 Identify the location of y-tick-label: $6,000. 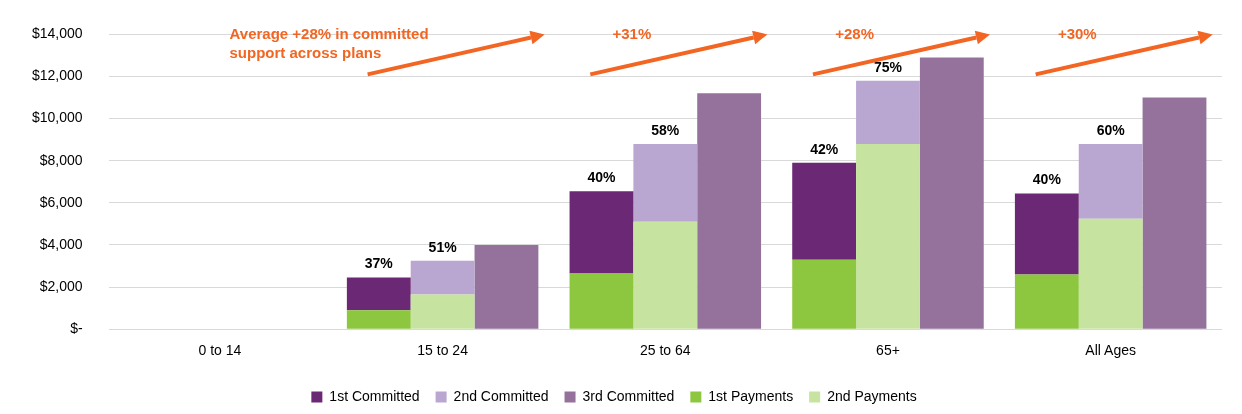
(61, 201).